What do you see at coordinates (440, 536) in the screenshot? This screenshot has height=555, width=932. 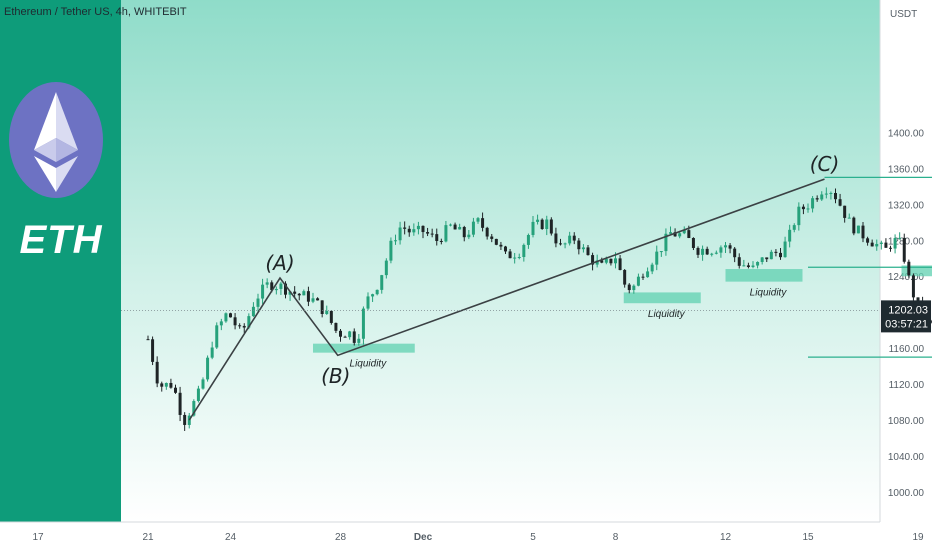 I see `time-axis` at bounding box center [440, 536].